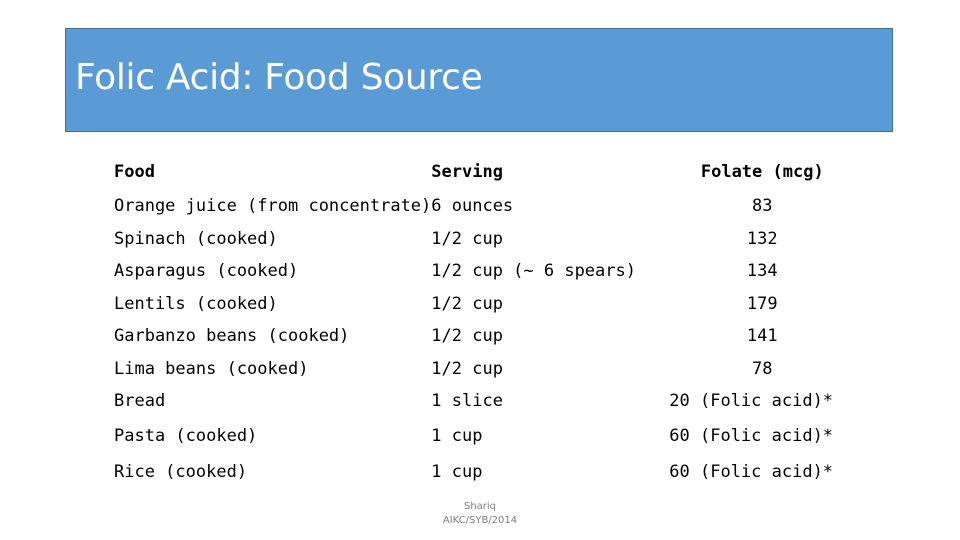 Image resolution: width=960 pixels, height=540 pixels. What do you see at coordinates (472, 206) in the screenshot?
I see `serving-cell: 6 ounces` at bounding box center [472, 206].